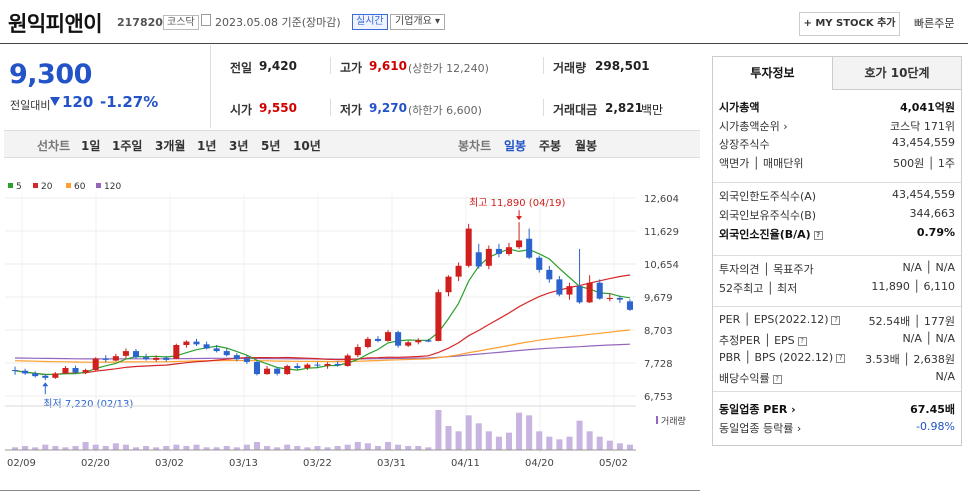 Image resolution: width=968 pixels, height=495 pixels. I want to click on open-value: 9,550, so click(278, 108).